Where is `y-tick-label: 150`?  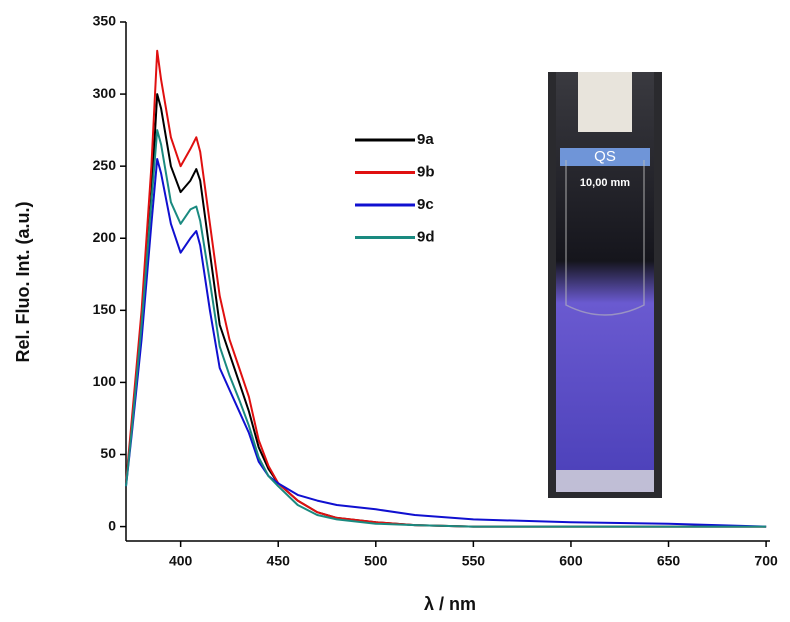
y-tick-label: 150 is located at coordinates (105, 309).